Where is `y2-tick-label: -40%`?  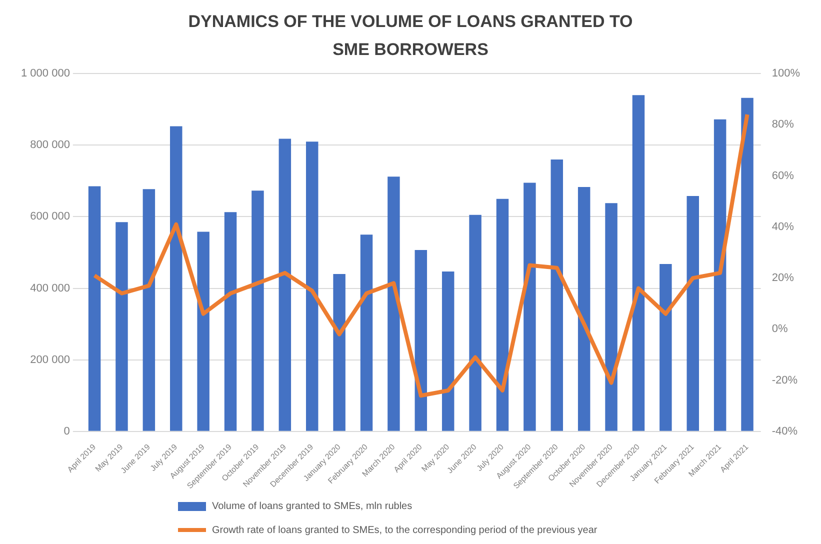
y2-tick-label: -40% is located at coordinates (785, 431).